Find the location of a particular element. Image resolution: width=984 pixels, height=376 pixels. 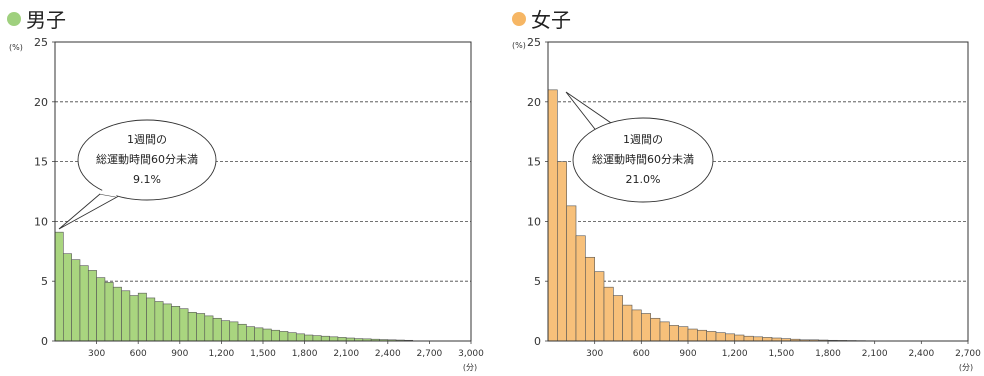

callout-pointer is located at coordinates (88, 211).